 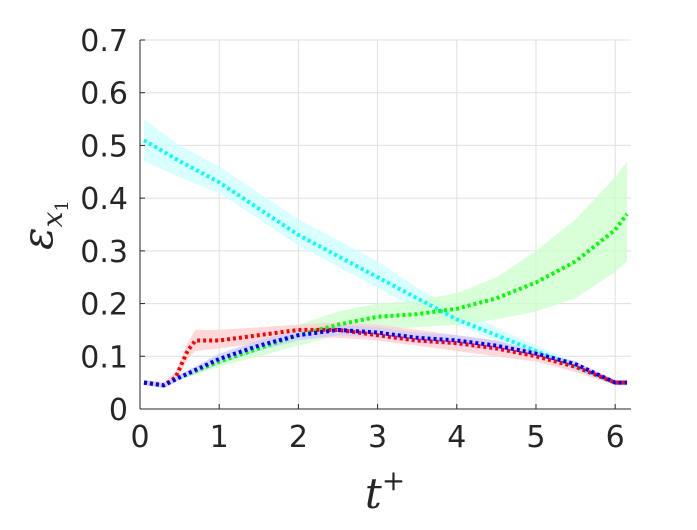 What do you see at coordinates (456, 437) in the screenshot?
I see `x-tick-label-4: 4` at bounding box center [456, 437].